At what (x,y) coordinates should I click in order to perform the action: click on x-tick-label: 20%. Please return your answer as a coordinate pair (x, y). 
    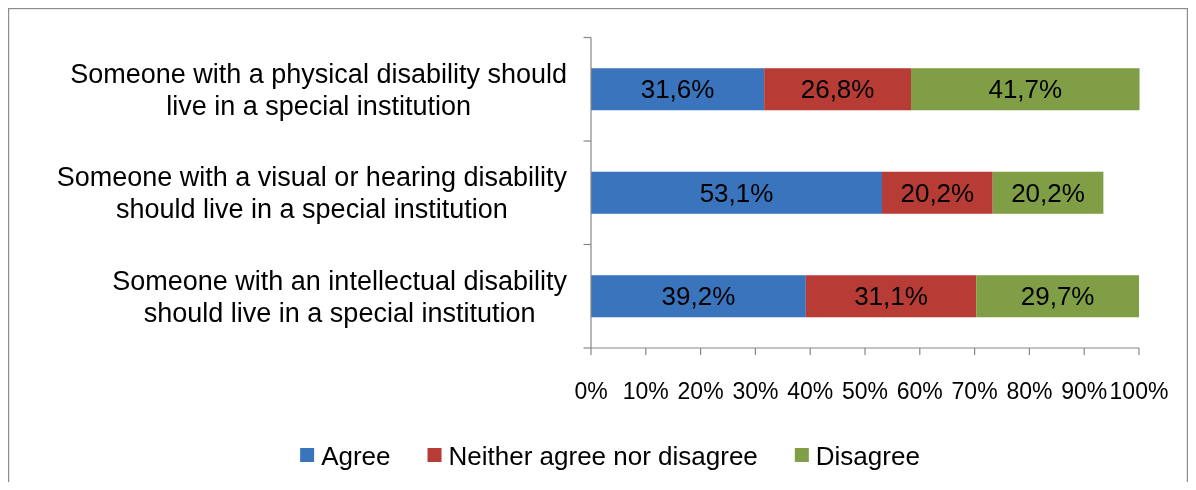
    Looking at the image, I should click on (700, 391).